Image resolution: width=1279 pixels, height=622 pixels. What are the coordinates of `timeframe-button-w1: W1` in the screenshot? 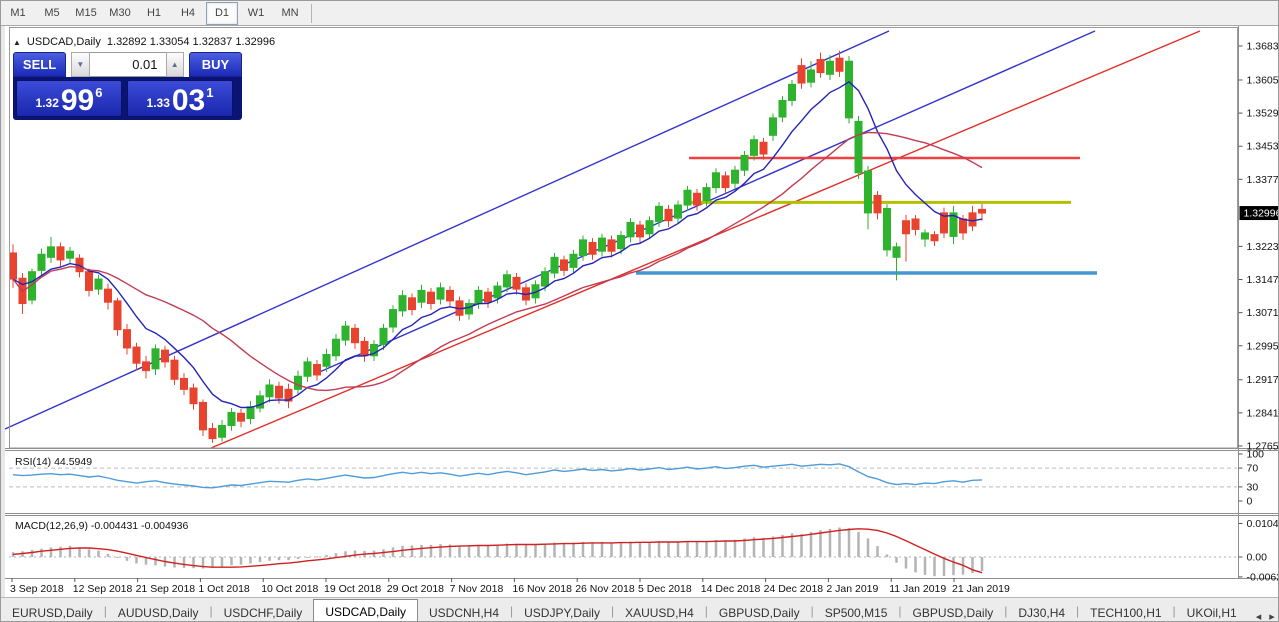 It's located at (256, 13).